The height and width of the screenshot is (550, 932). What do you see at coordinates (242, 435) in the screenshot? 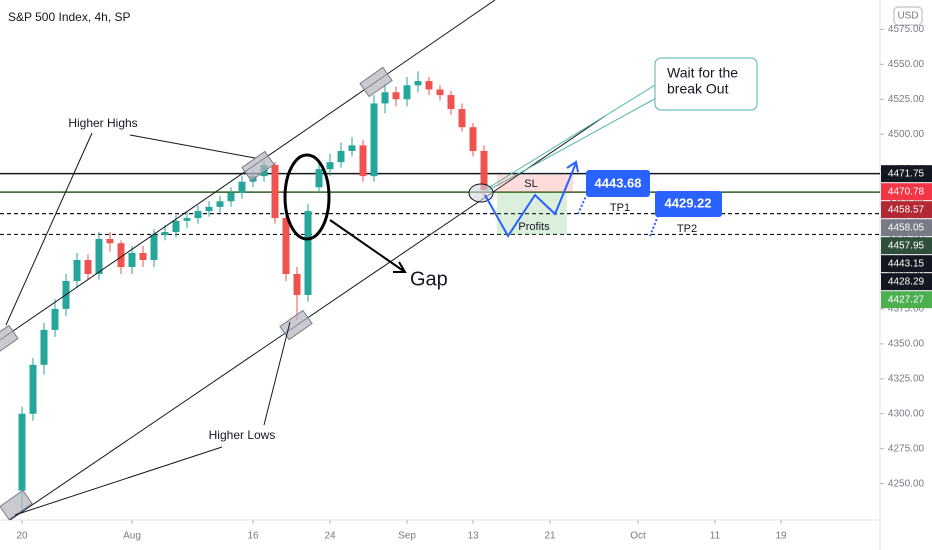
I see `annotation: Higher Lows` at bounding box center [242, 435].